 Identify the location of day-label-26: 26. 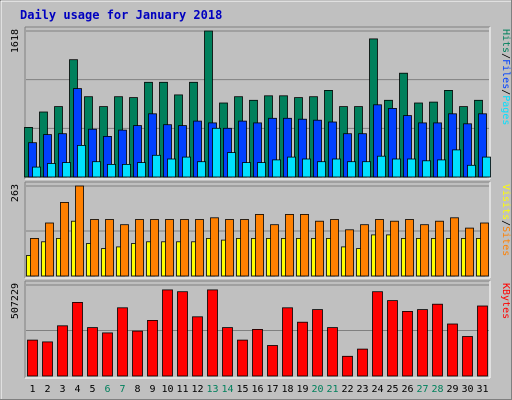
(407, 389).